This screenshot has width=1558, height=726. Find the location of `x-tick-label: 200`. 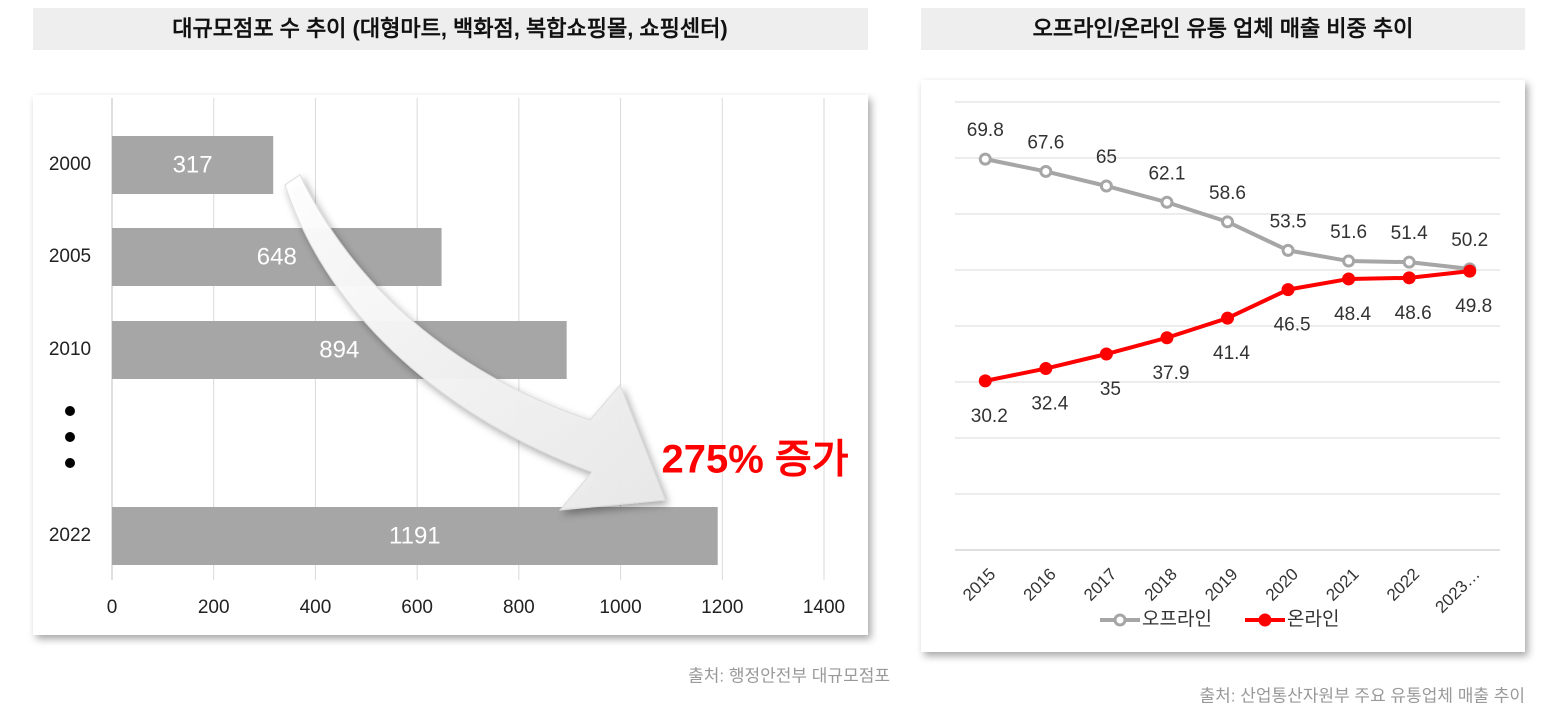

x-tick-label: 200 is located at coordinates (214, 607).